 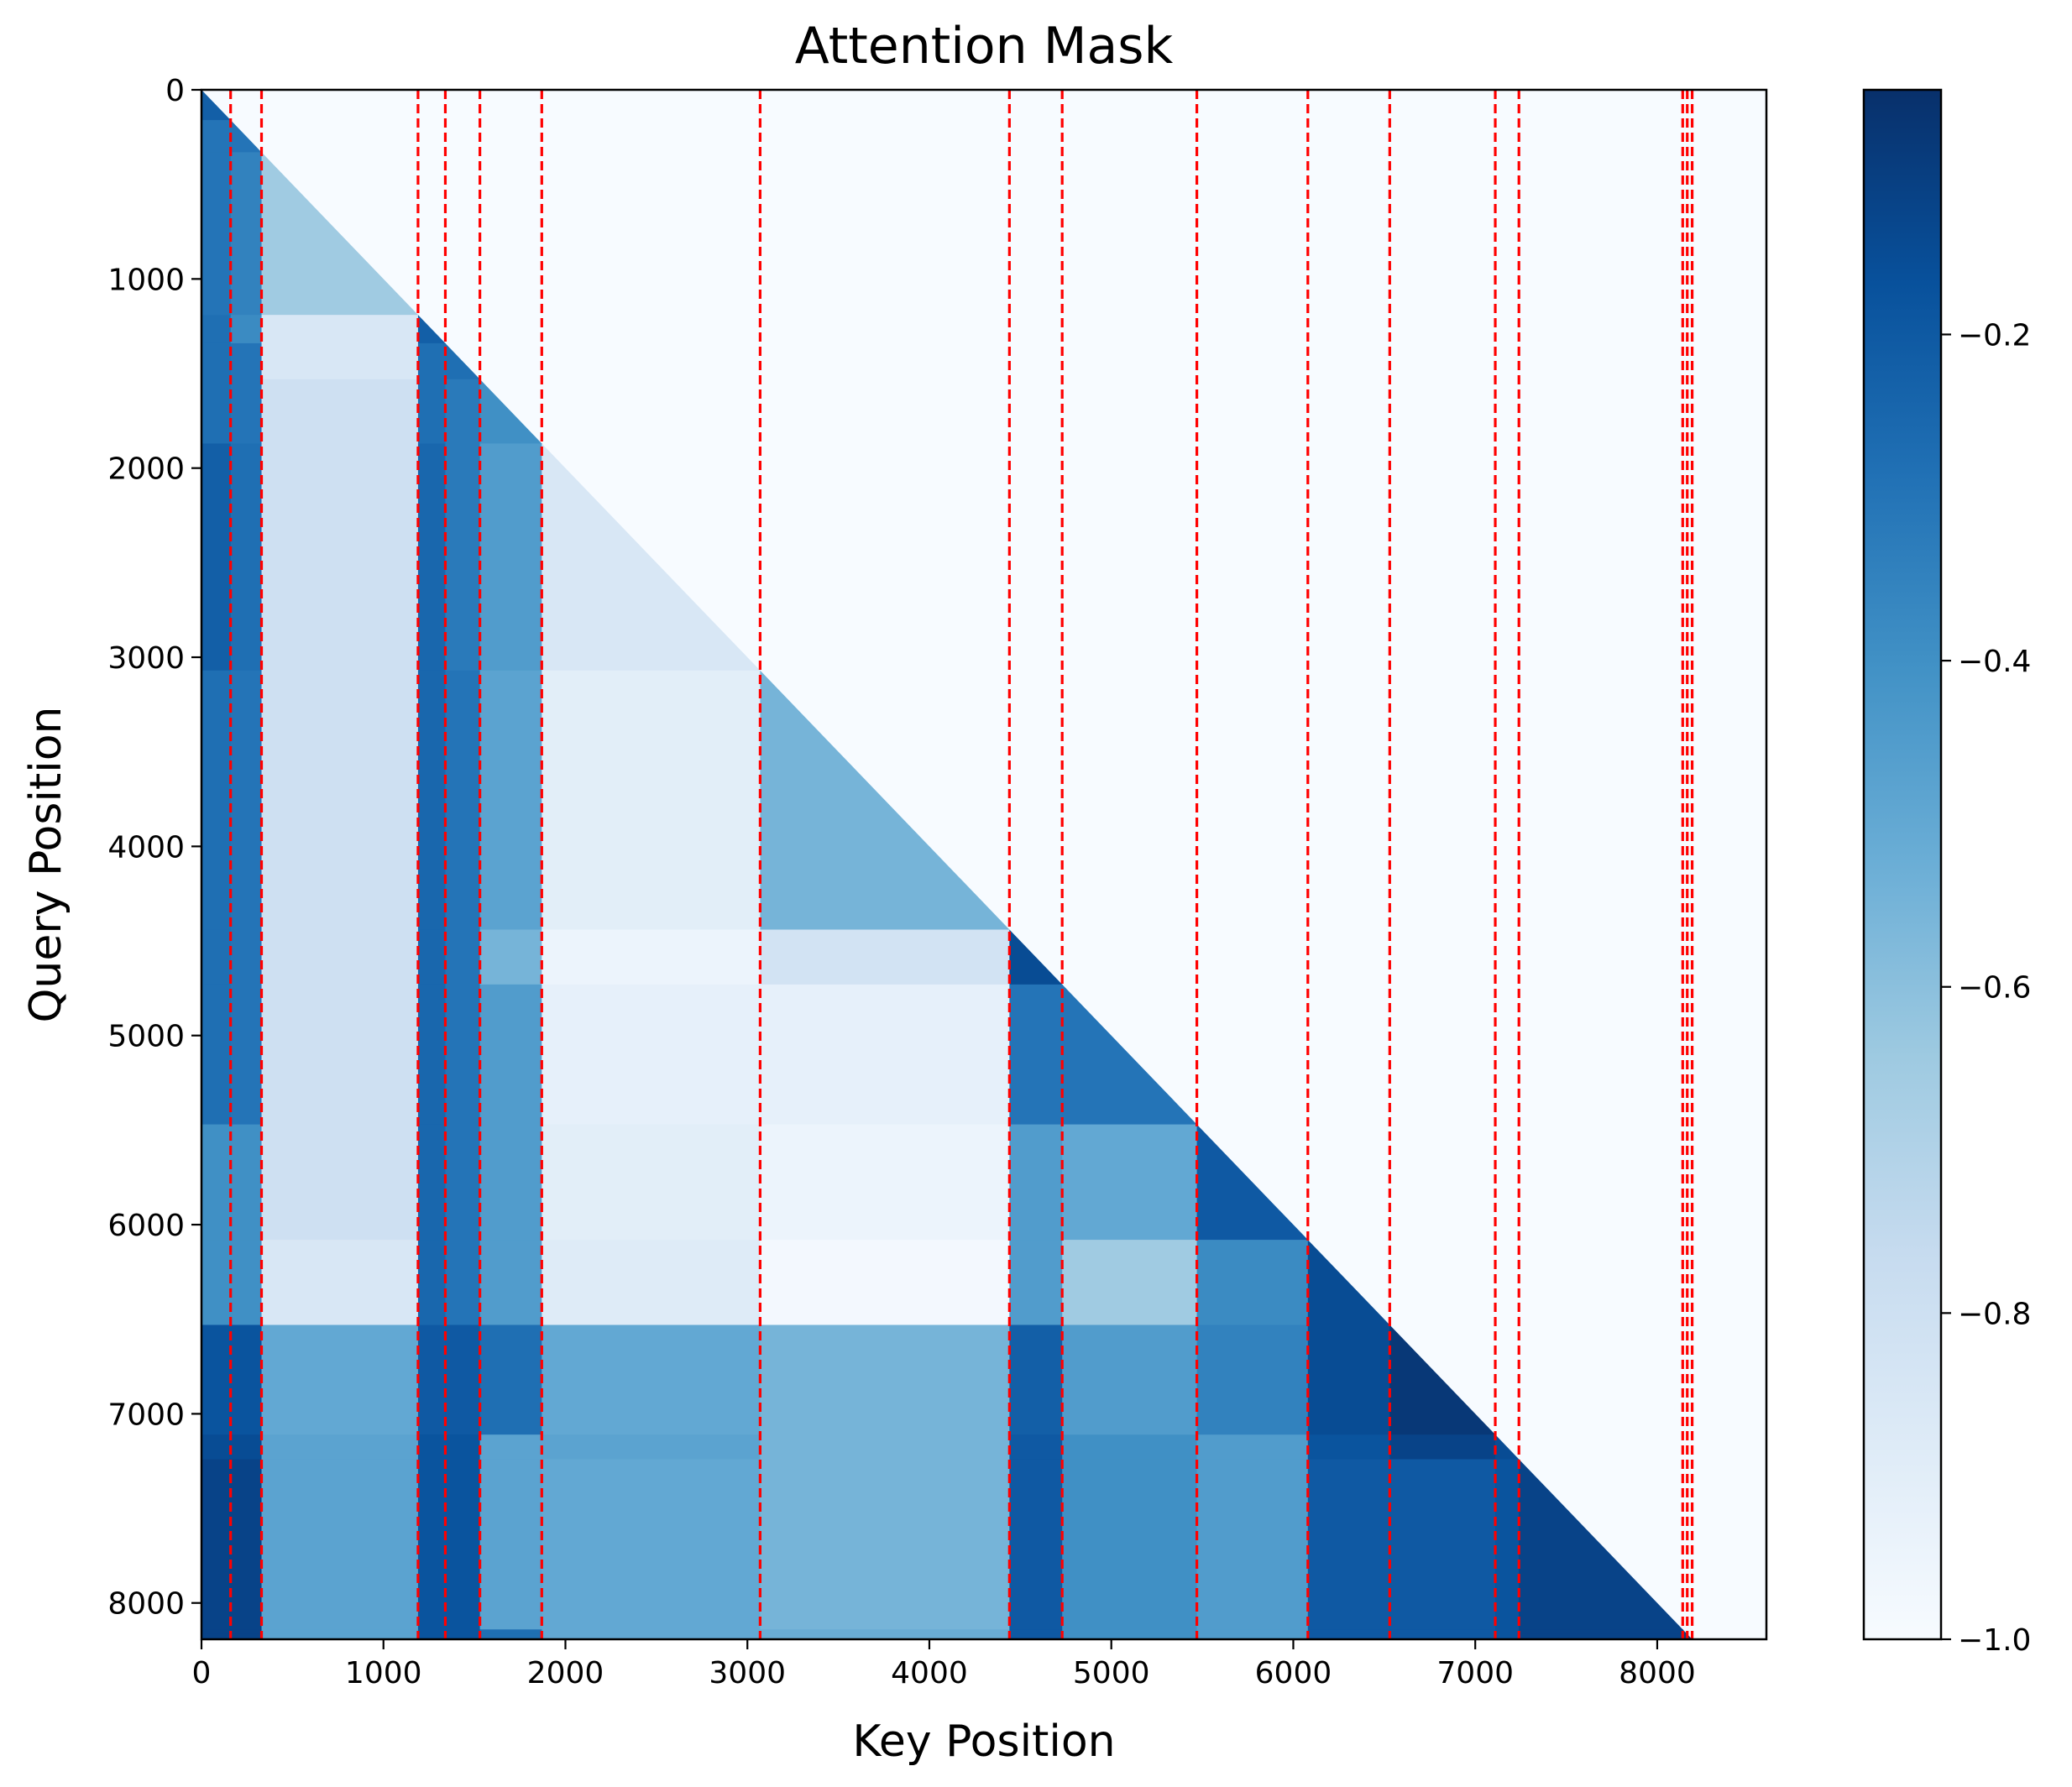 What do you see at coordinates (944, 1664) in the screenshot?
I see `x-axis-ticks: 0 1000 2000 3000 4000 5000 6000 7000 8000` at bounding box center [944, 1664].